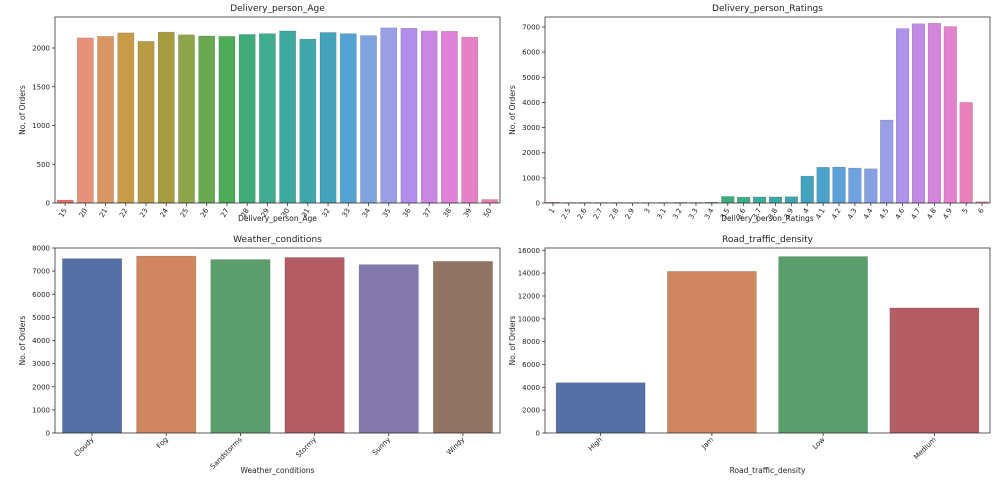 The width and height of the screenshot is (1000, 487). Describe the element at coordinates (162, 443) in the screenshot. I see `x-tick-label: Fog` at that location.